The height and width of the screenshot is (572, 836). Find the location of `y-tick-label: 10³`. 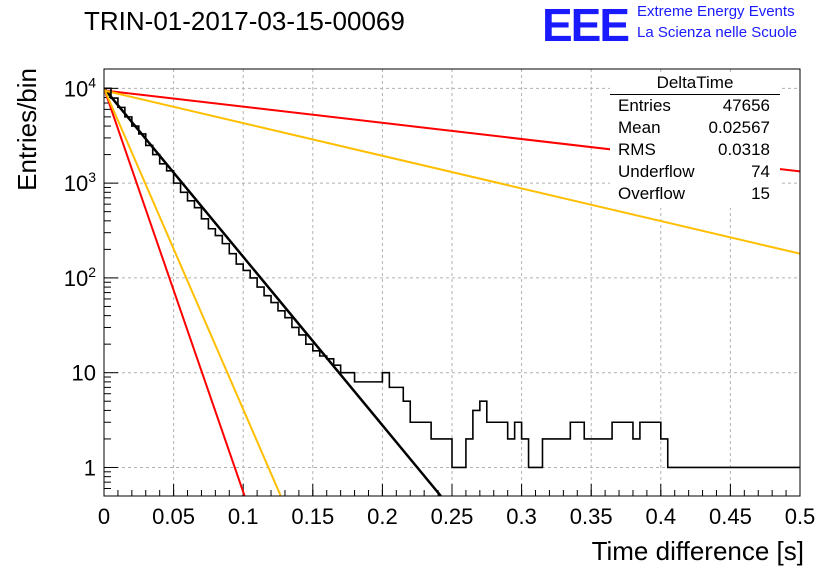

y-tick-label: 10³ is located at coordinates (80, 182).